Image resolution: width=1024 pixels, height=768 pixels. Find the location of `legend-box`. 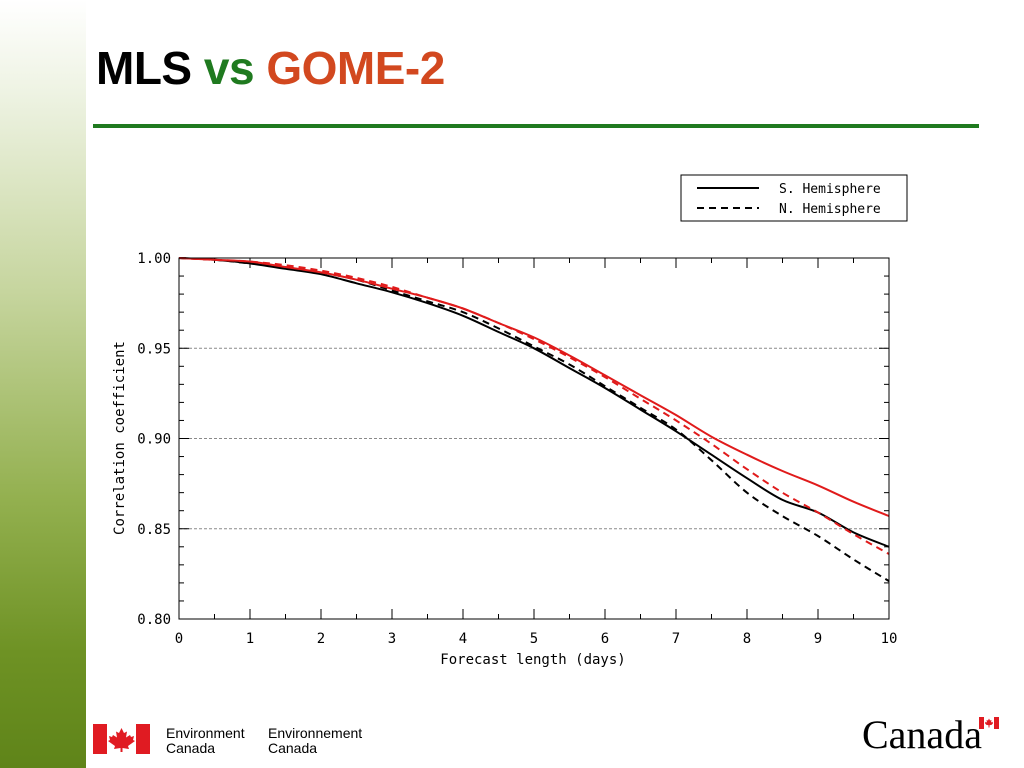

legend-box is located at coordinates (794, 198).